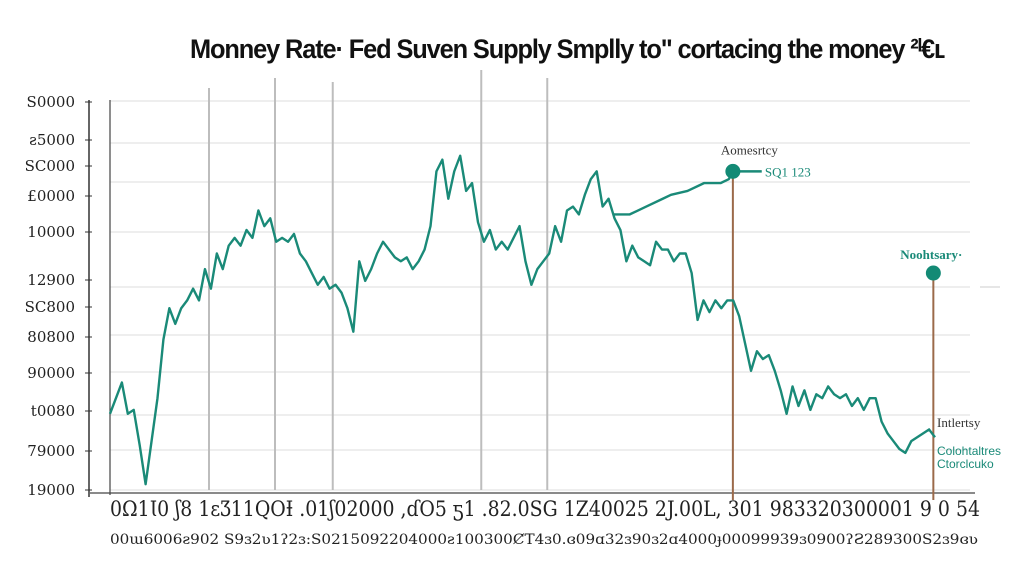  I want to click on y-tick-label: 10000, so click(51, 232).